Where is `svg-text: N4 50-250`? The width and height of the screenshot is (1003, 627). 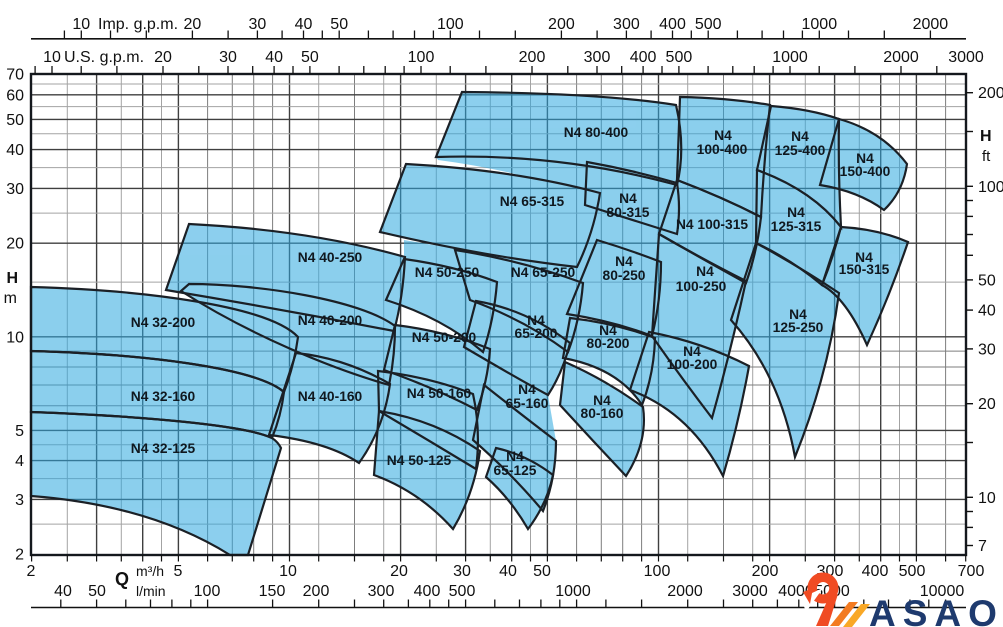
svg-text: N4 50-250 is located at coordinates (447, 272).